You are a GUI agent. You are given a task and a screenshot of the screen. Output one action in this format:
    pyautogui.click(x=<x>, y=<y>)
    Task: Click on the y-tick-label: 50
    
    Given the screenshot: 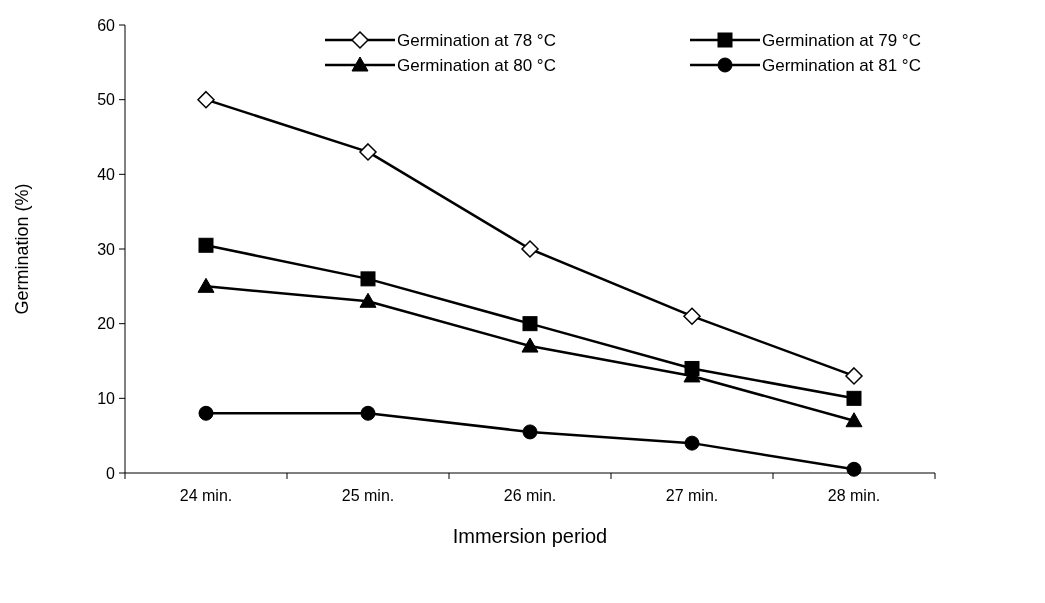 What is the action you would take?
    pyautogui.click(x=106, y=100)
    